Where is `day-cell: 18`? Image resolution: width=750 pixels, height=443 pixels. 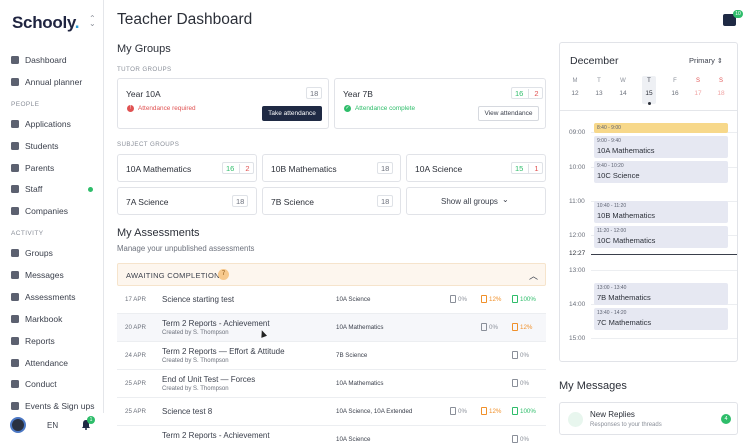 day-cell: 18 is located at coordinates (721, 93).